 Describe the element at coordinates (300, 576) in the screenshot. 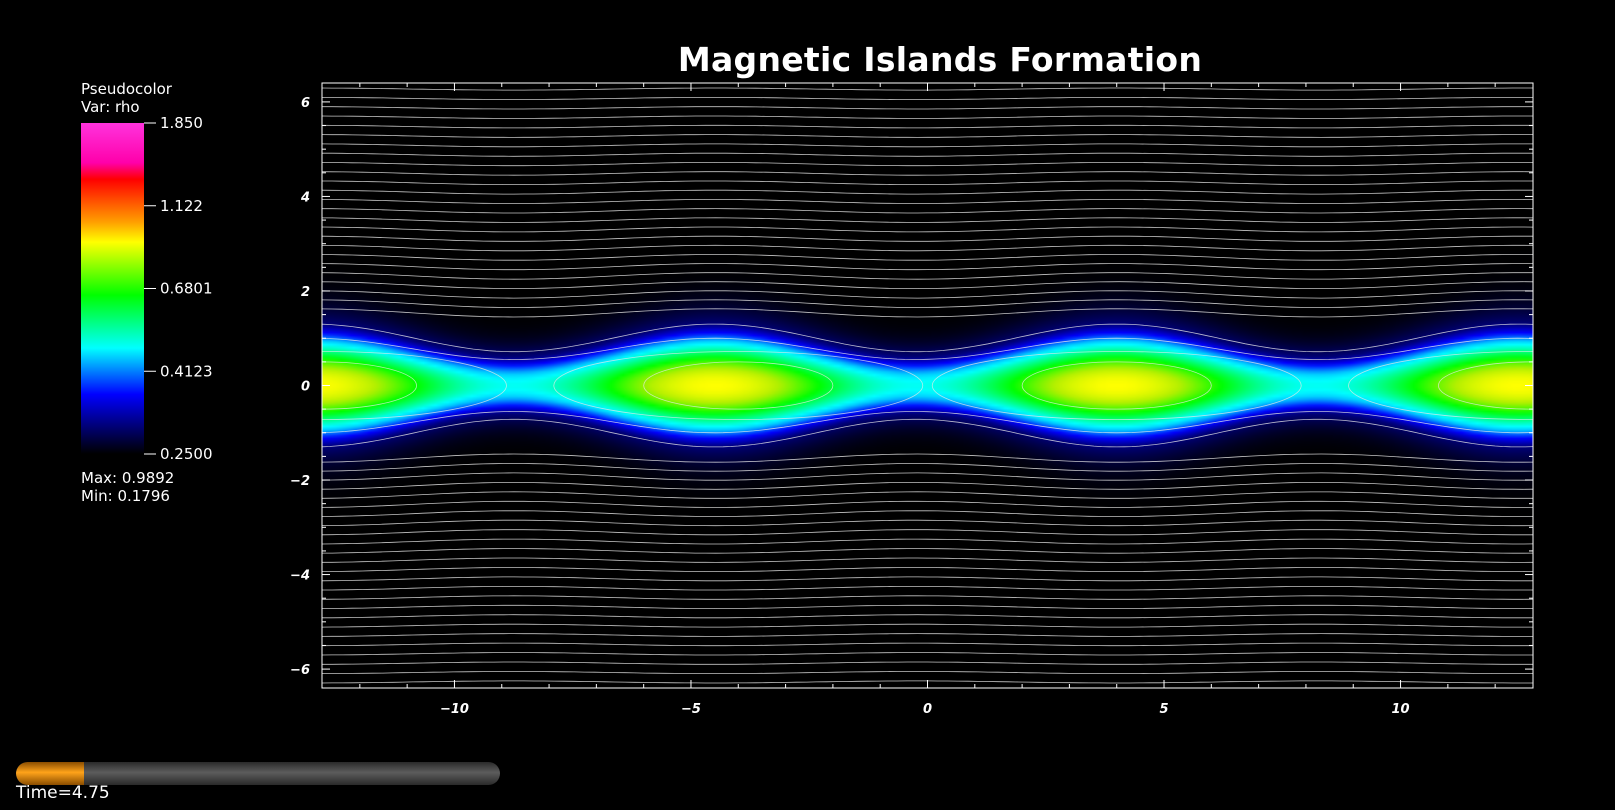

I see `y-tick-label: −4` at that location.